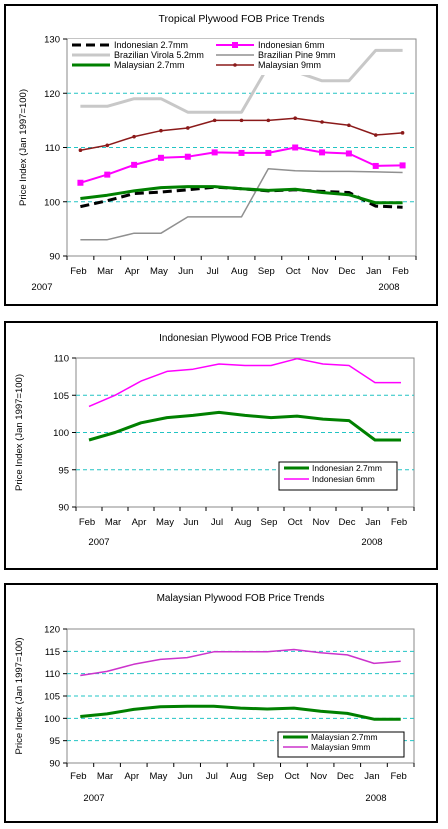  Describe the element at coordinates (341, 747) in the screenshot. I see `legend-label: Malaysian 9mm` at that location.